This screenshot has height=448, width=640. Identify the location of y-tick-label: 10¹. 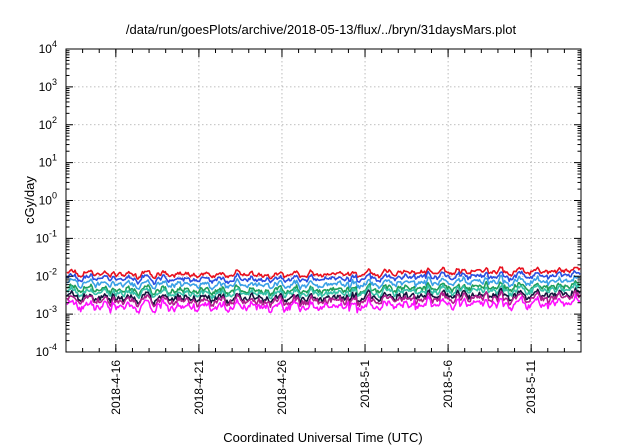
(48, 161).